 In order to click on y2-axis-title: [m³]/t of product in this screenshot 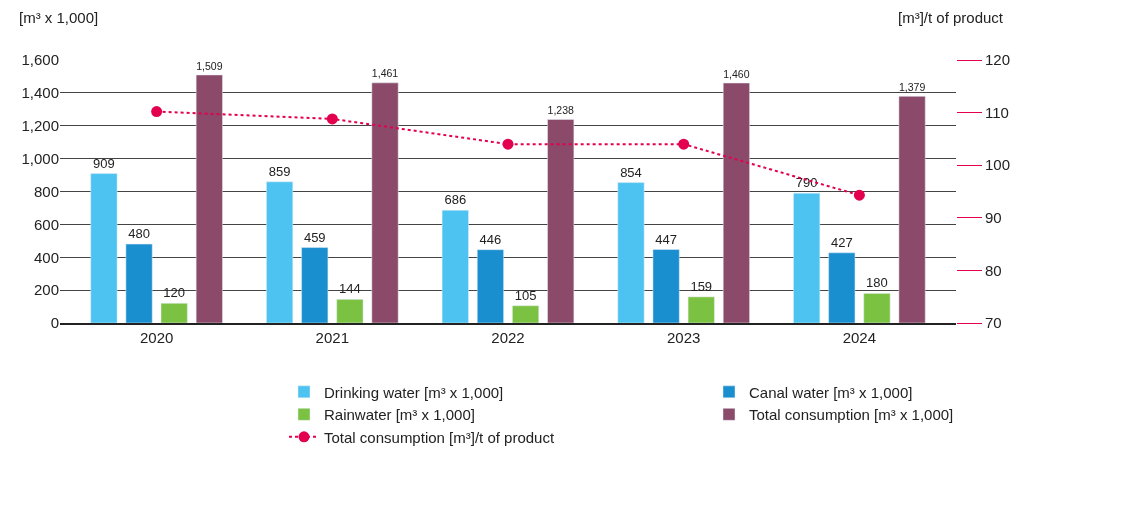, I will do `click(951, 17)`.